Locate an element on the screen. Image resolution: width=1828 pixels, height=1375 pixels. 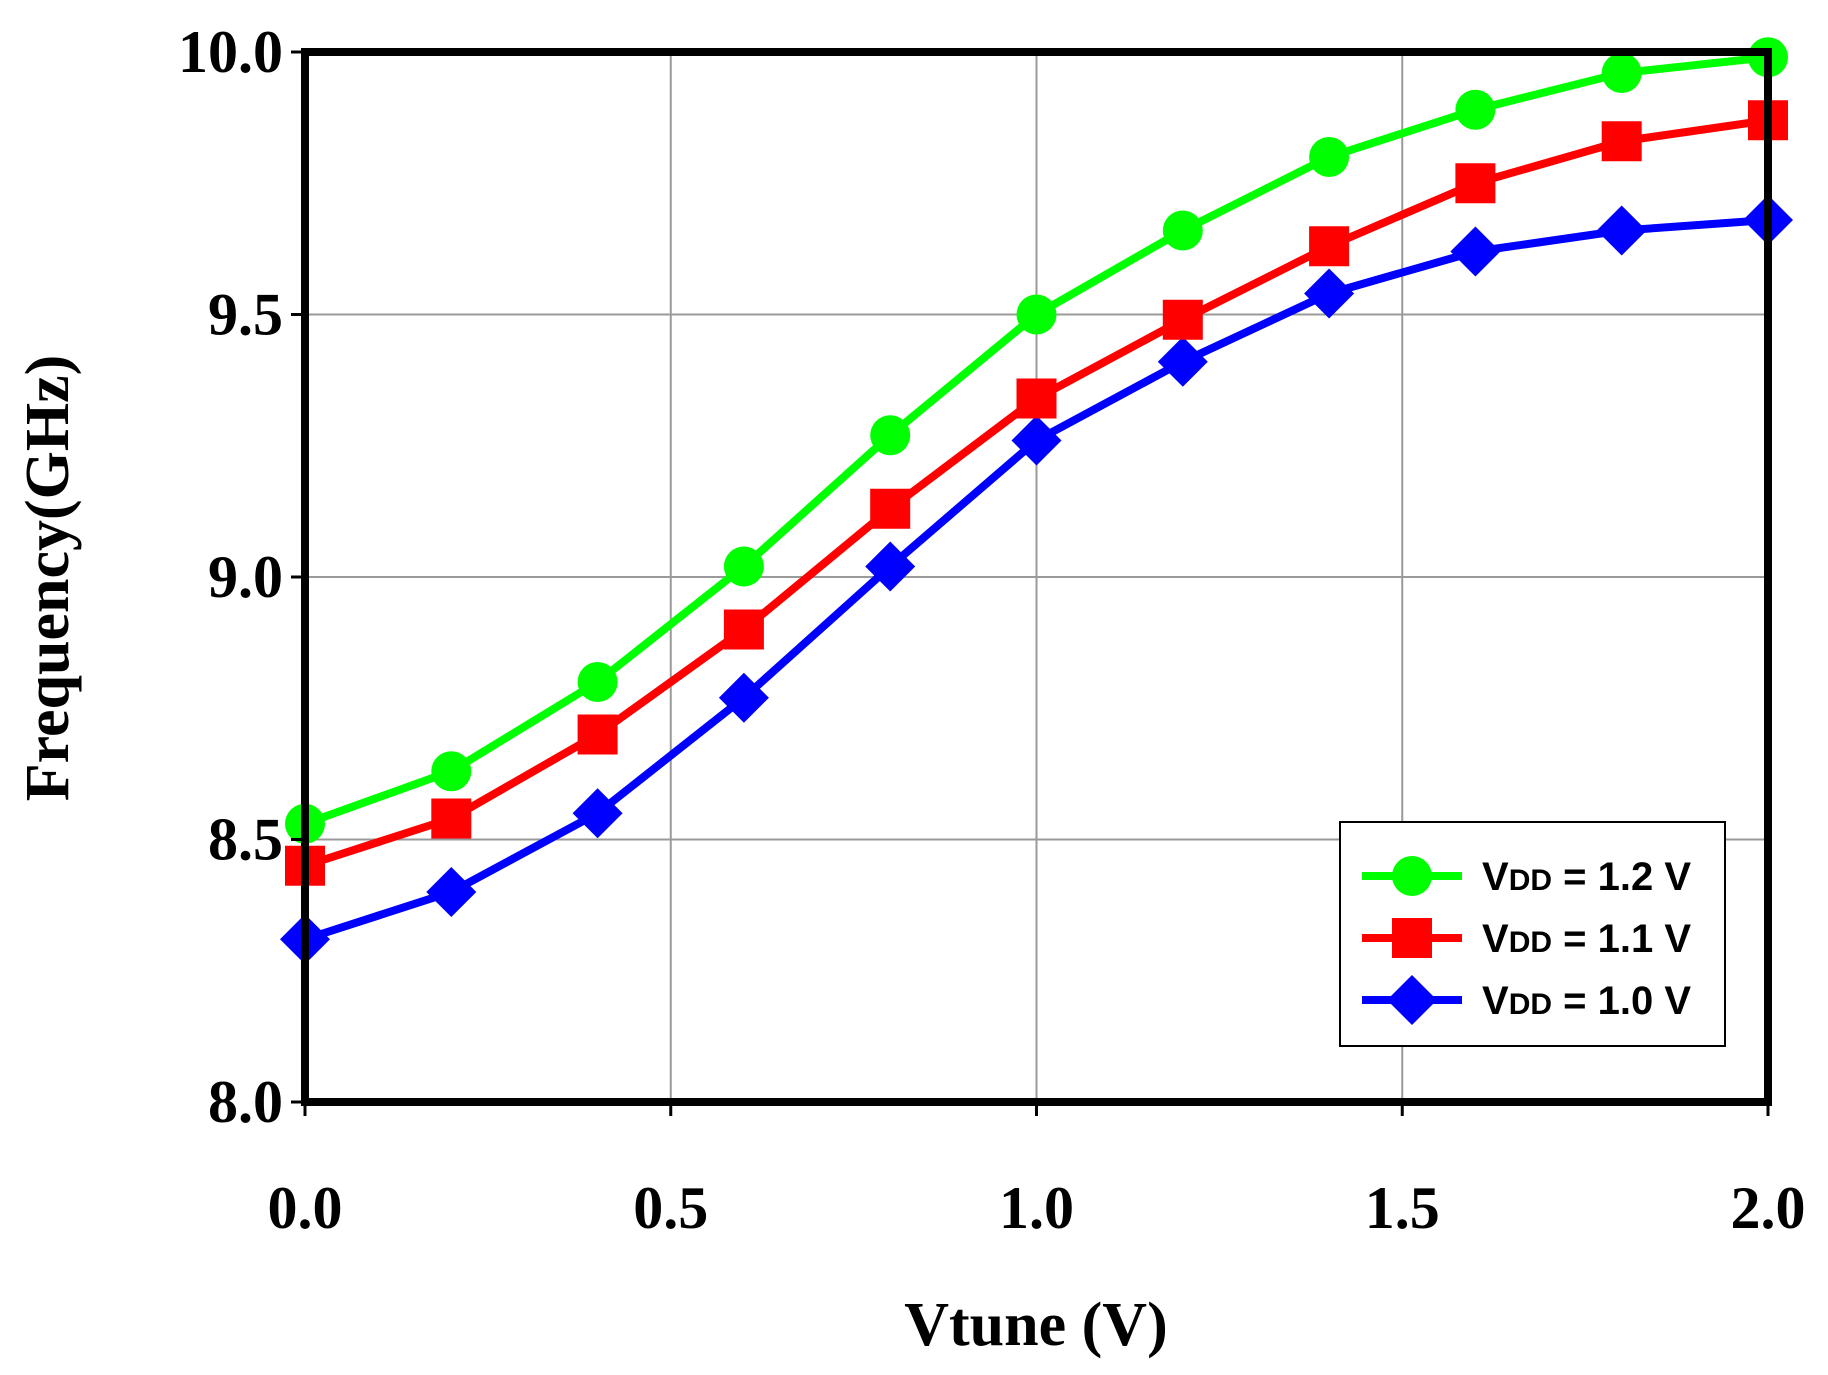
x-tick-label: 2.0 is located at coordinates (1768, 1208).